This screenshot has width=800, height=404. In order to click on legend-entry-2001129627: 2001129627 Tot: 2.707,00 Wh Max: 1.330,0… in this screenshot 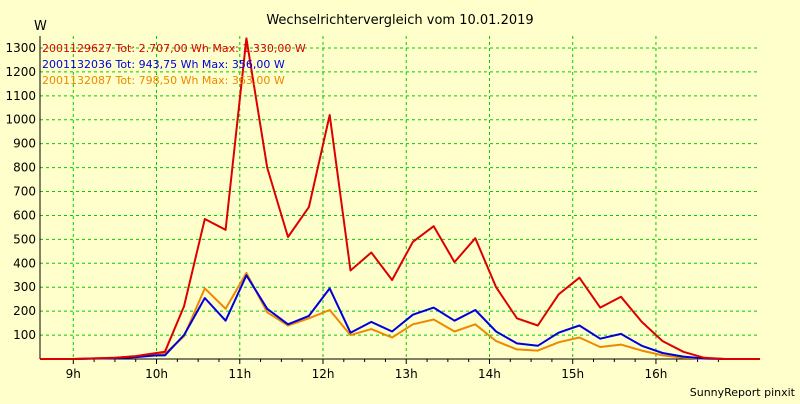, I will do `click(174, 48)`.